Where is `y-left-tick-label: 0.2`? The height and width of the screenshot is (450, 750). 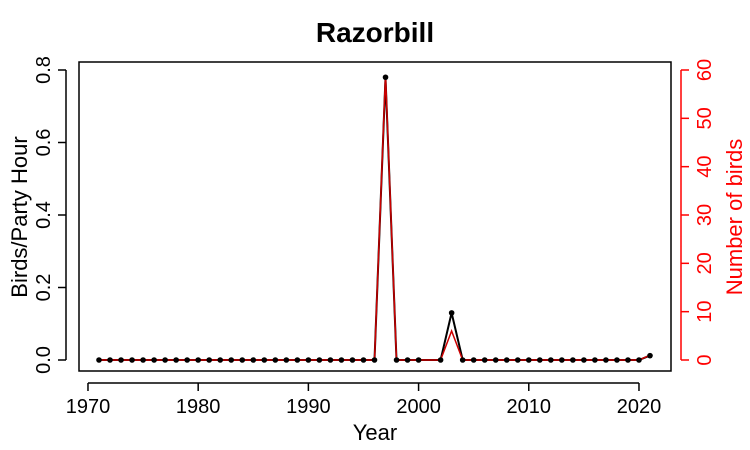 y-left-tick-label: 0.2 is located at coordinates (44, 288).